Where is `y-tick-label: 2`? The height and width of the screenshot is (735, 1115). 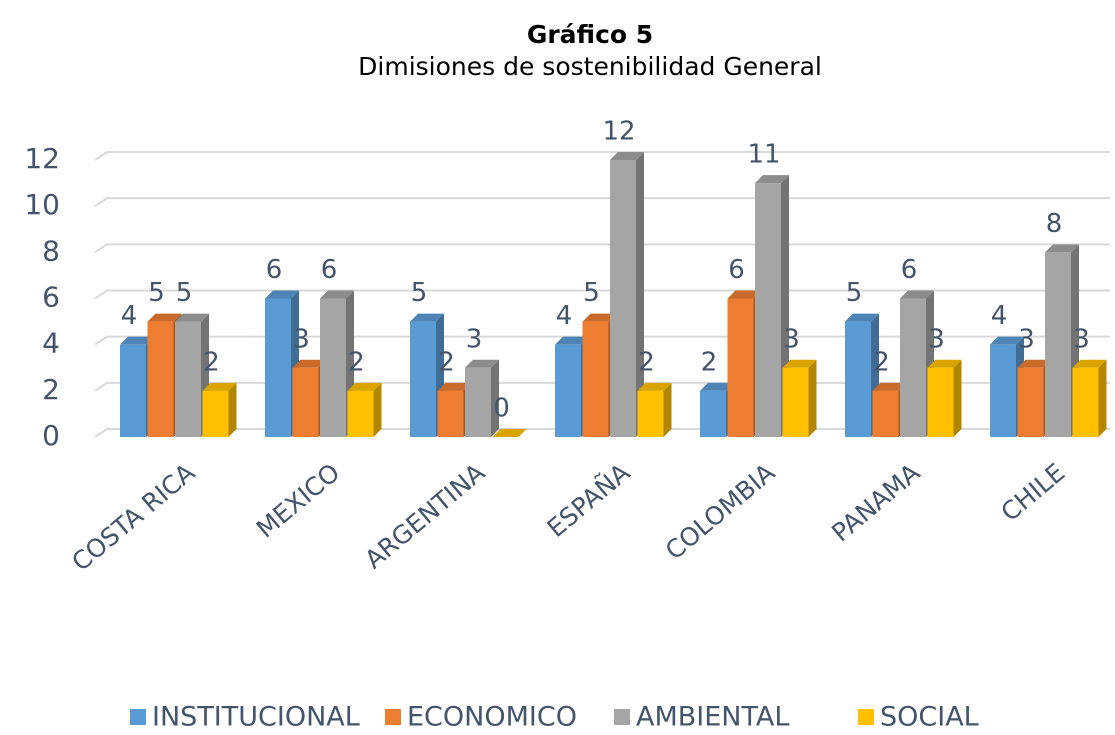
y-tick-label: 2 is located at coordinates (51, 389).